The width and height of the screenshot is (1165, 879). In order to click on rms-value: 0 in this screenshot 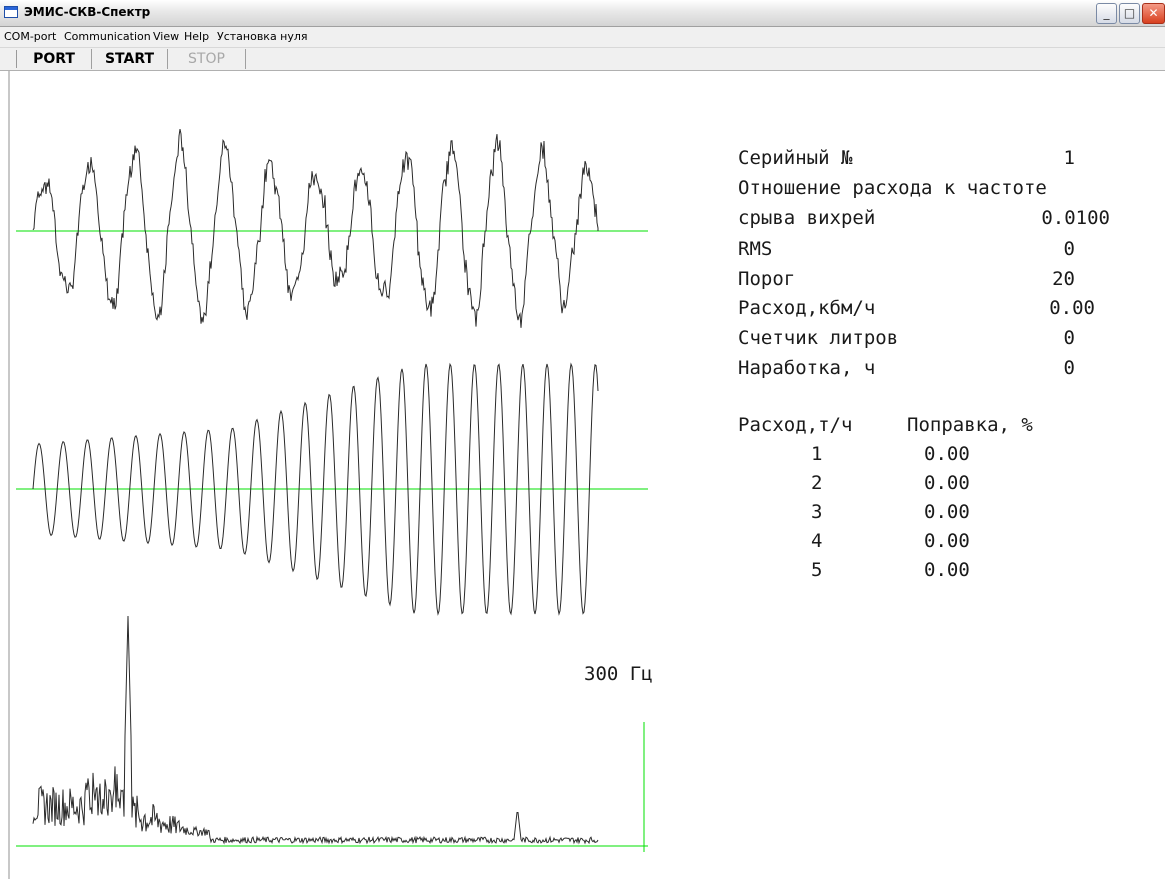, I will do `click(1069, 249)`.